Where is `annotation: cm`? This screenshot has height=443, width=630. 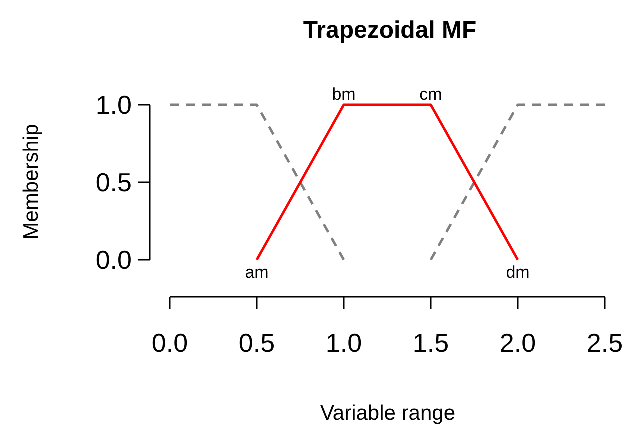
annotation: cm is located at coordinates (431, 94).